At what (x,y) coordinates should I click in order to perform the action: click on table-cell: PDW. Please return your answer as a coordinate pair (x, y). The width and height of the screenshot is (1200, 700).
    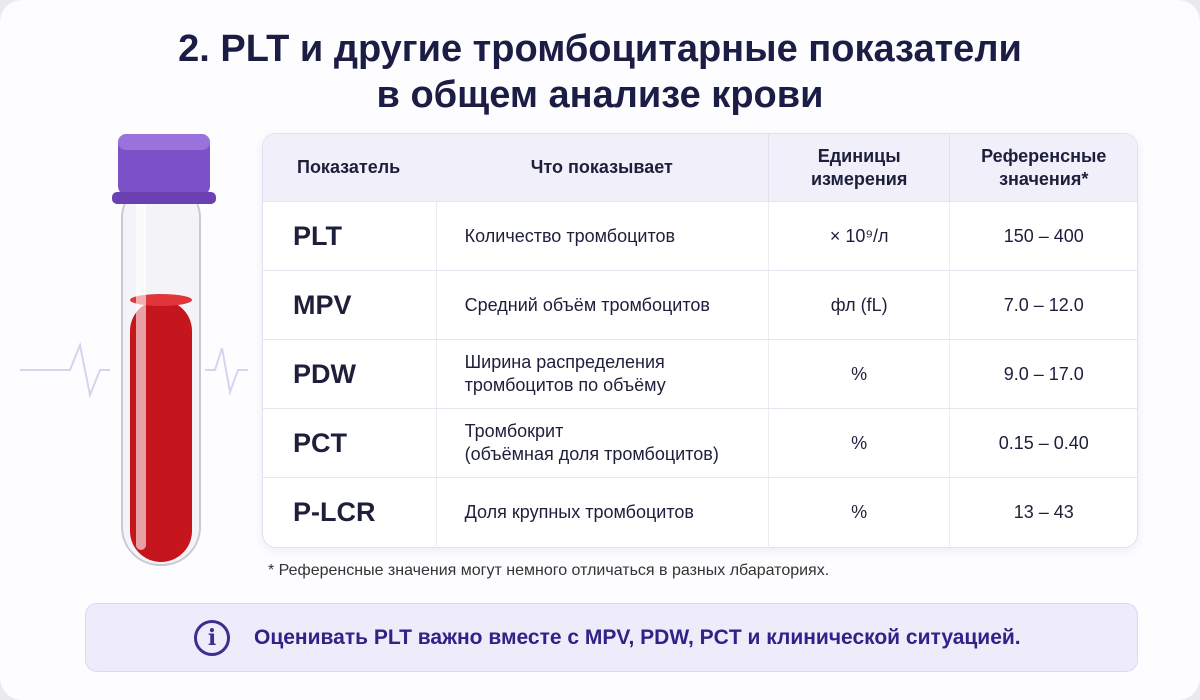
    Looking at the image, I should click on (349, 374).